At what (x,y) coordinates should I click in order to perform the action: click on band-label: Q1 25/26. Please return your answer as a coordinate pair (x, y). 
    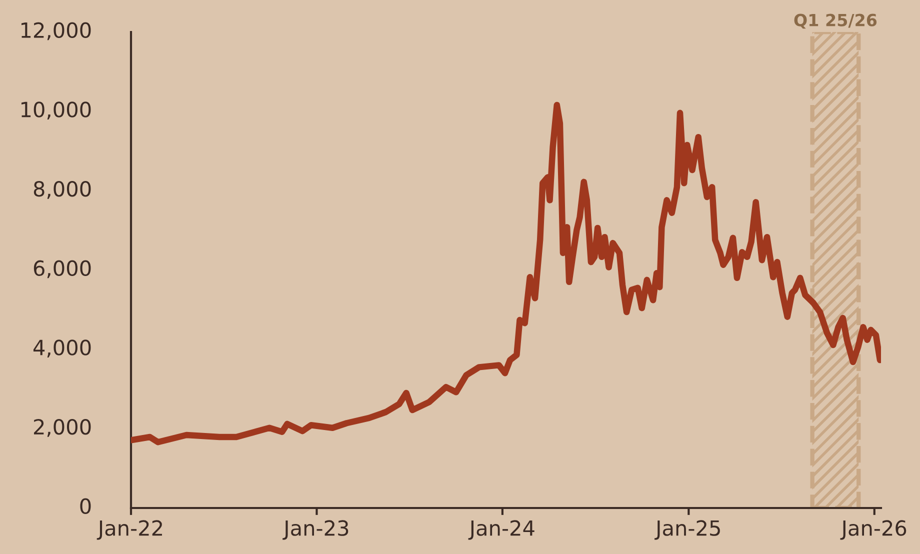
    Looking at the image, I should click on (835, 21).